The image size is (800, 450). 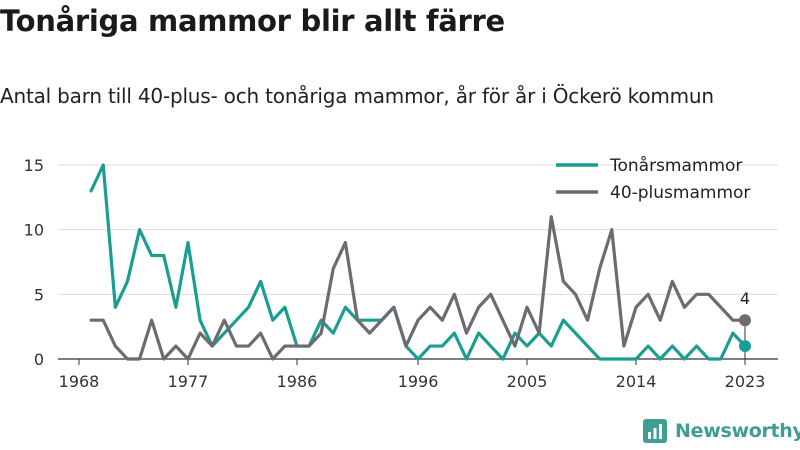 I want to click on bar-chart-icon, so click(x=655, y=431).